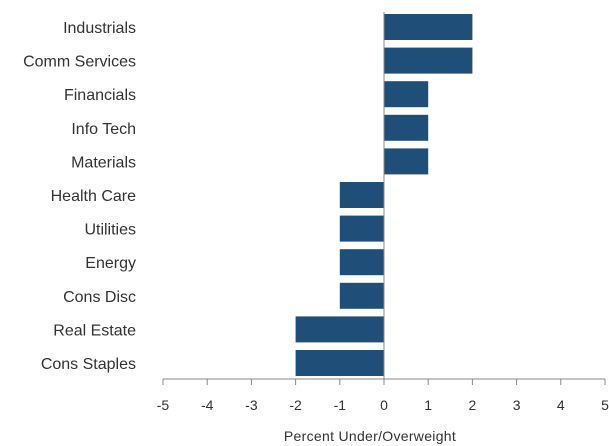 This screenshot has width=609, height=446. I want to click on x-tick-label: -4, so click(207, 405).